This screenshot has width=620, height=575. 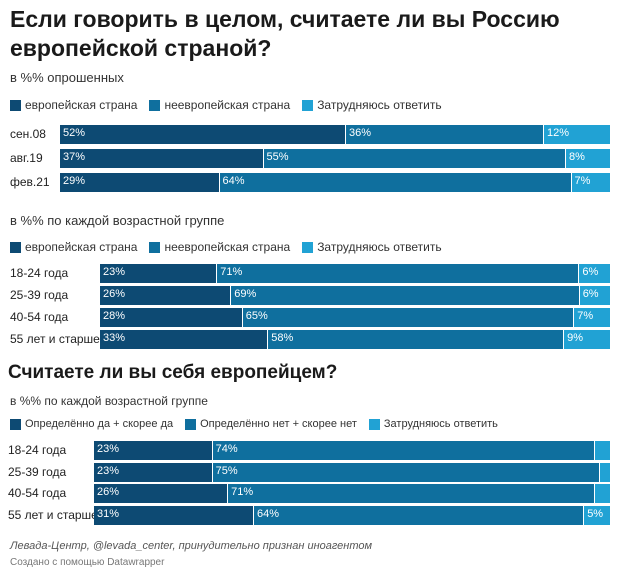 I want to click on data-label: 26%, so click(x=108, y=492).